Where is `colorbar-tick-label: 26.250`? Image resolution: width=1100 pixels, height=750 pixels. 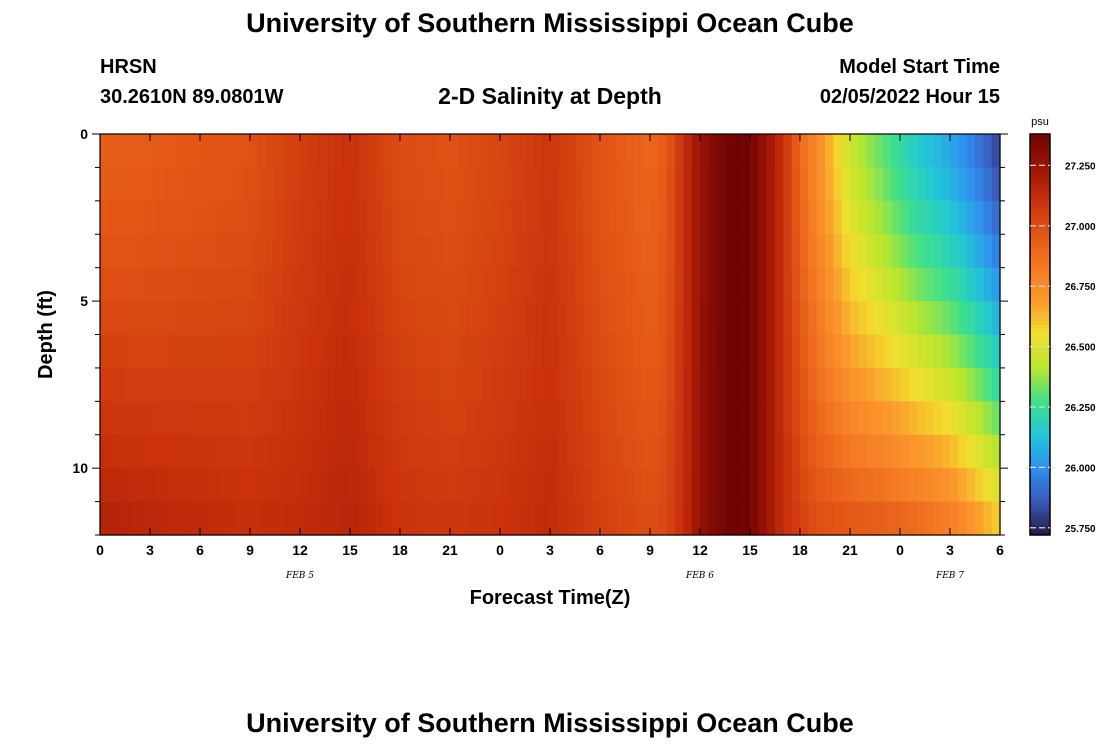 colorbar-tick-label: 26.250 is located at coordinates (1080, 408).